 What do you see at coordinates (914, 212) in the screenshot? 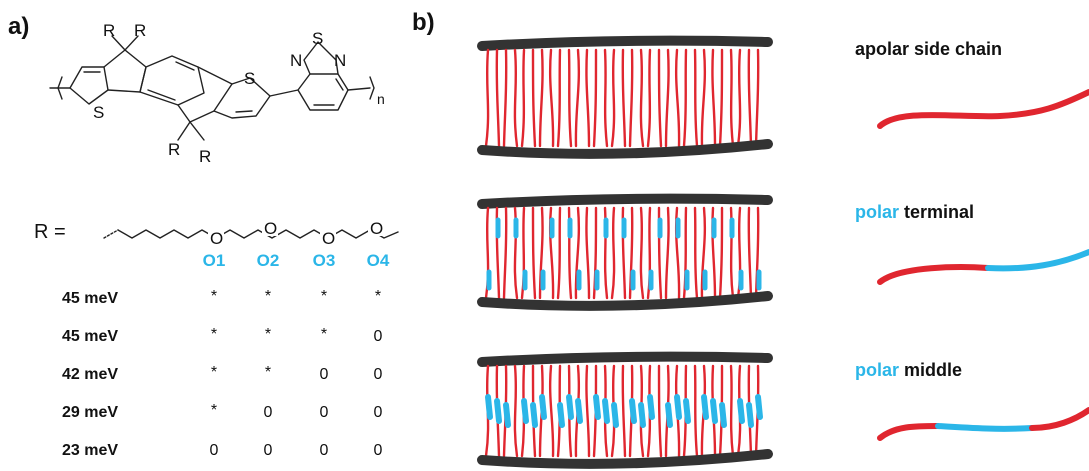
I see `legend-polar-terminal-label: polar terminal` at bounding box center [914, 212].